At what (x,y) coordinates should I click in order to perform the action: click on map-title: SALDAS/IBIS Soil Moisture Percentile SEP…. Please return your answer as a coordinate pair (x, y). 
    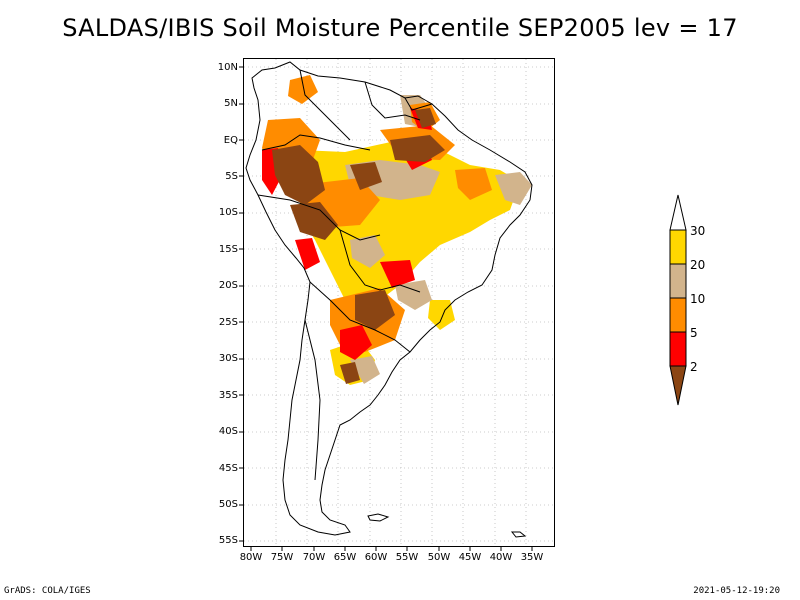
    Looking at the image, I should click on (400, 28).